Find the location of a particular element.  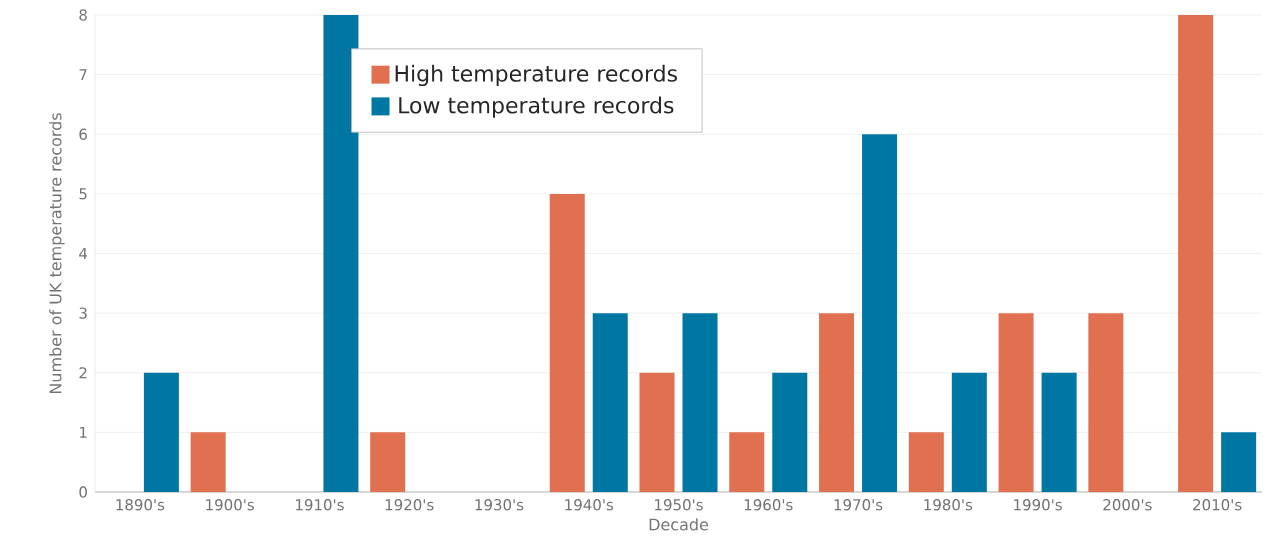

x-tick-label: 1990's is located at coordinates (1038, 505).